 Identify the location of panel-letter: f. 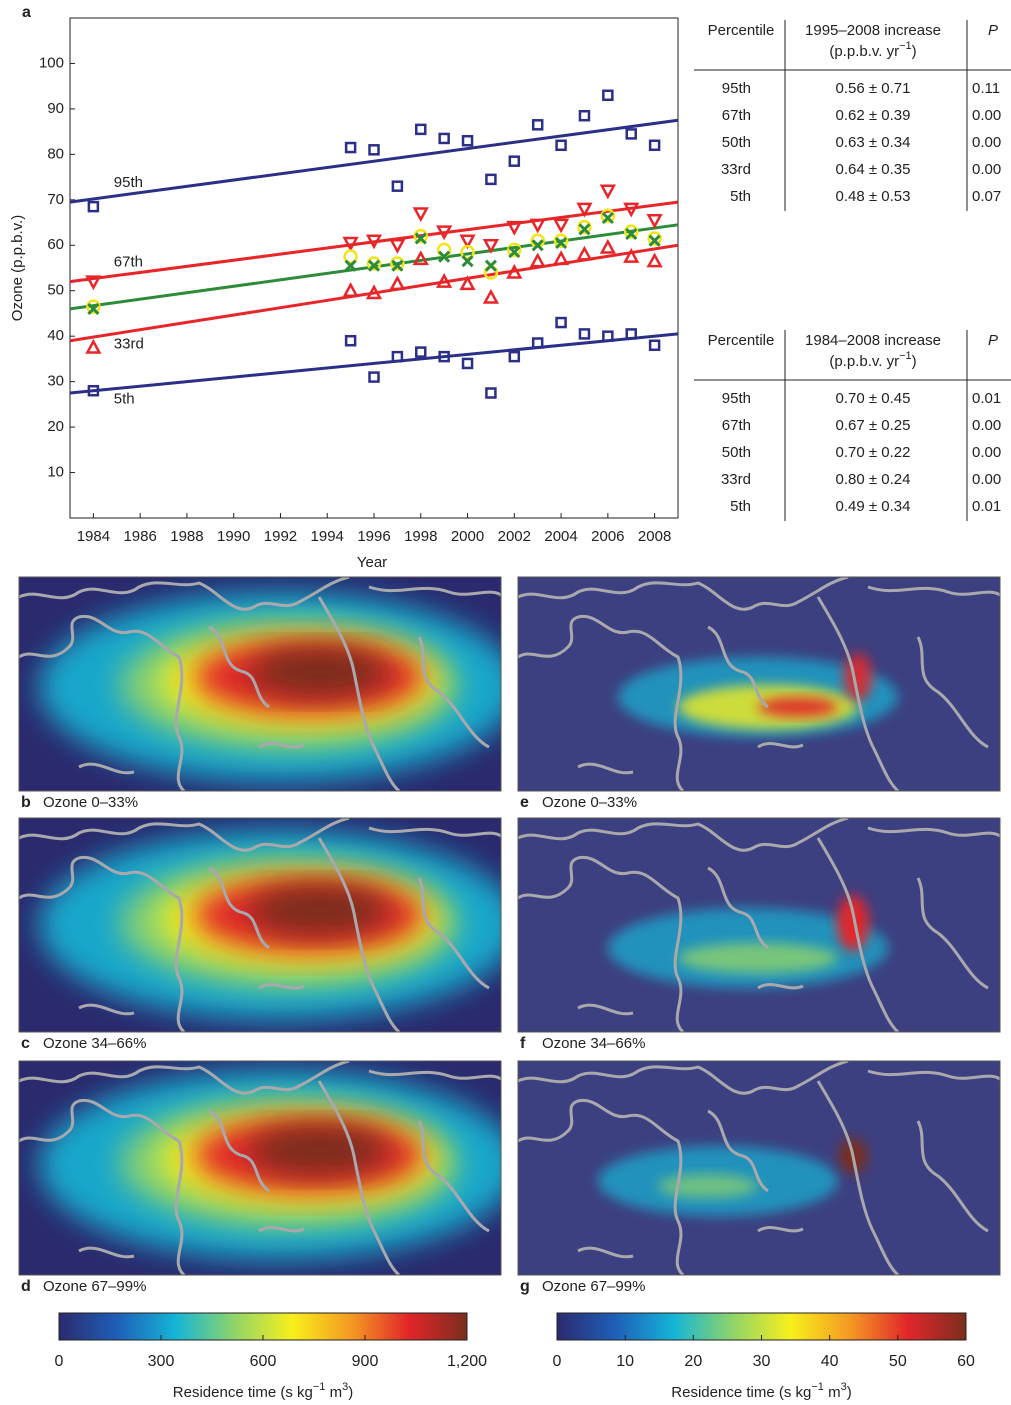
(523, 1043).